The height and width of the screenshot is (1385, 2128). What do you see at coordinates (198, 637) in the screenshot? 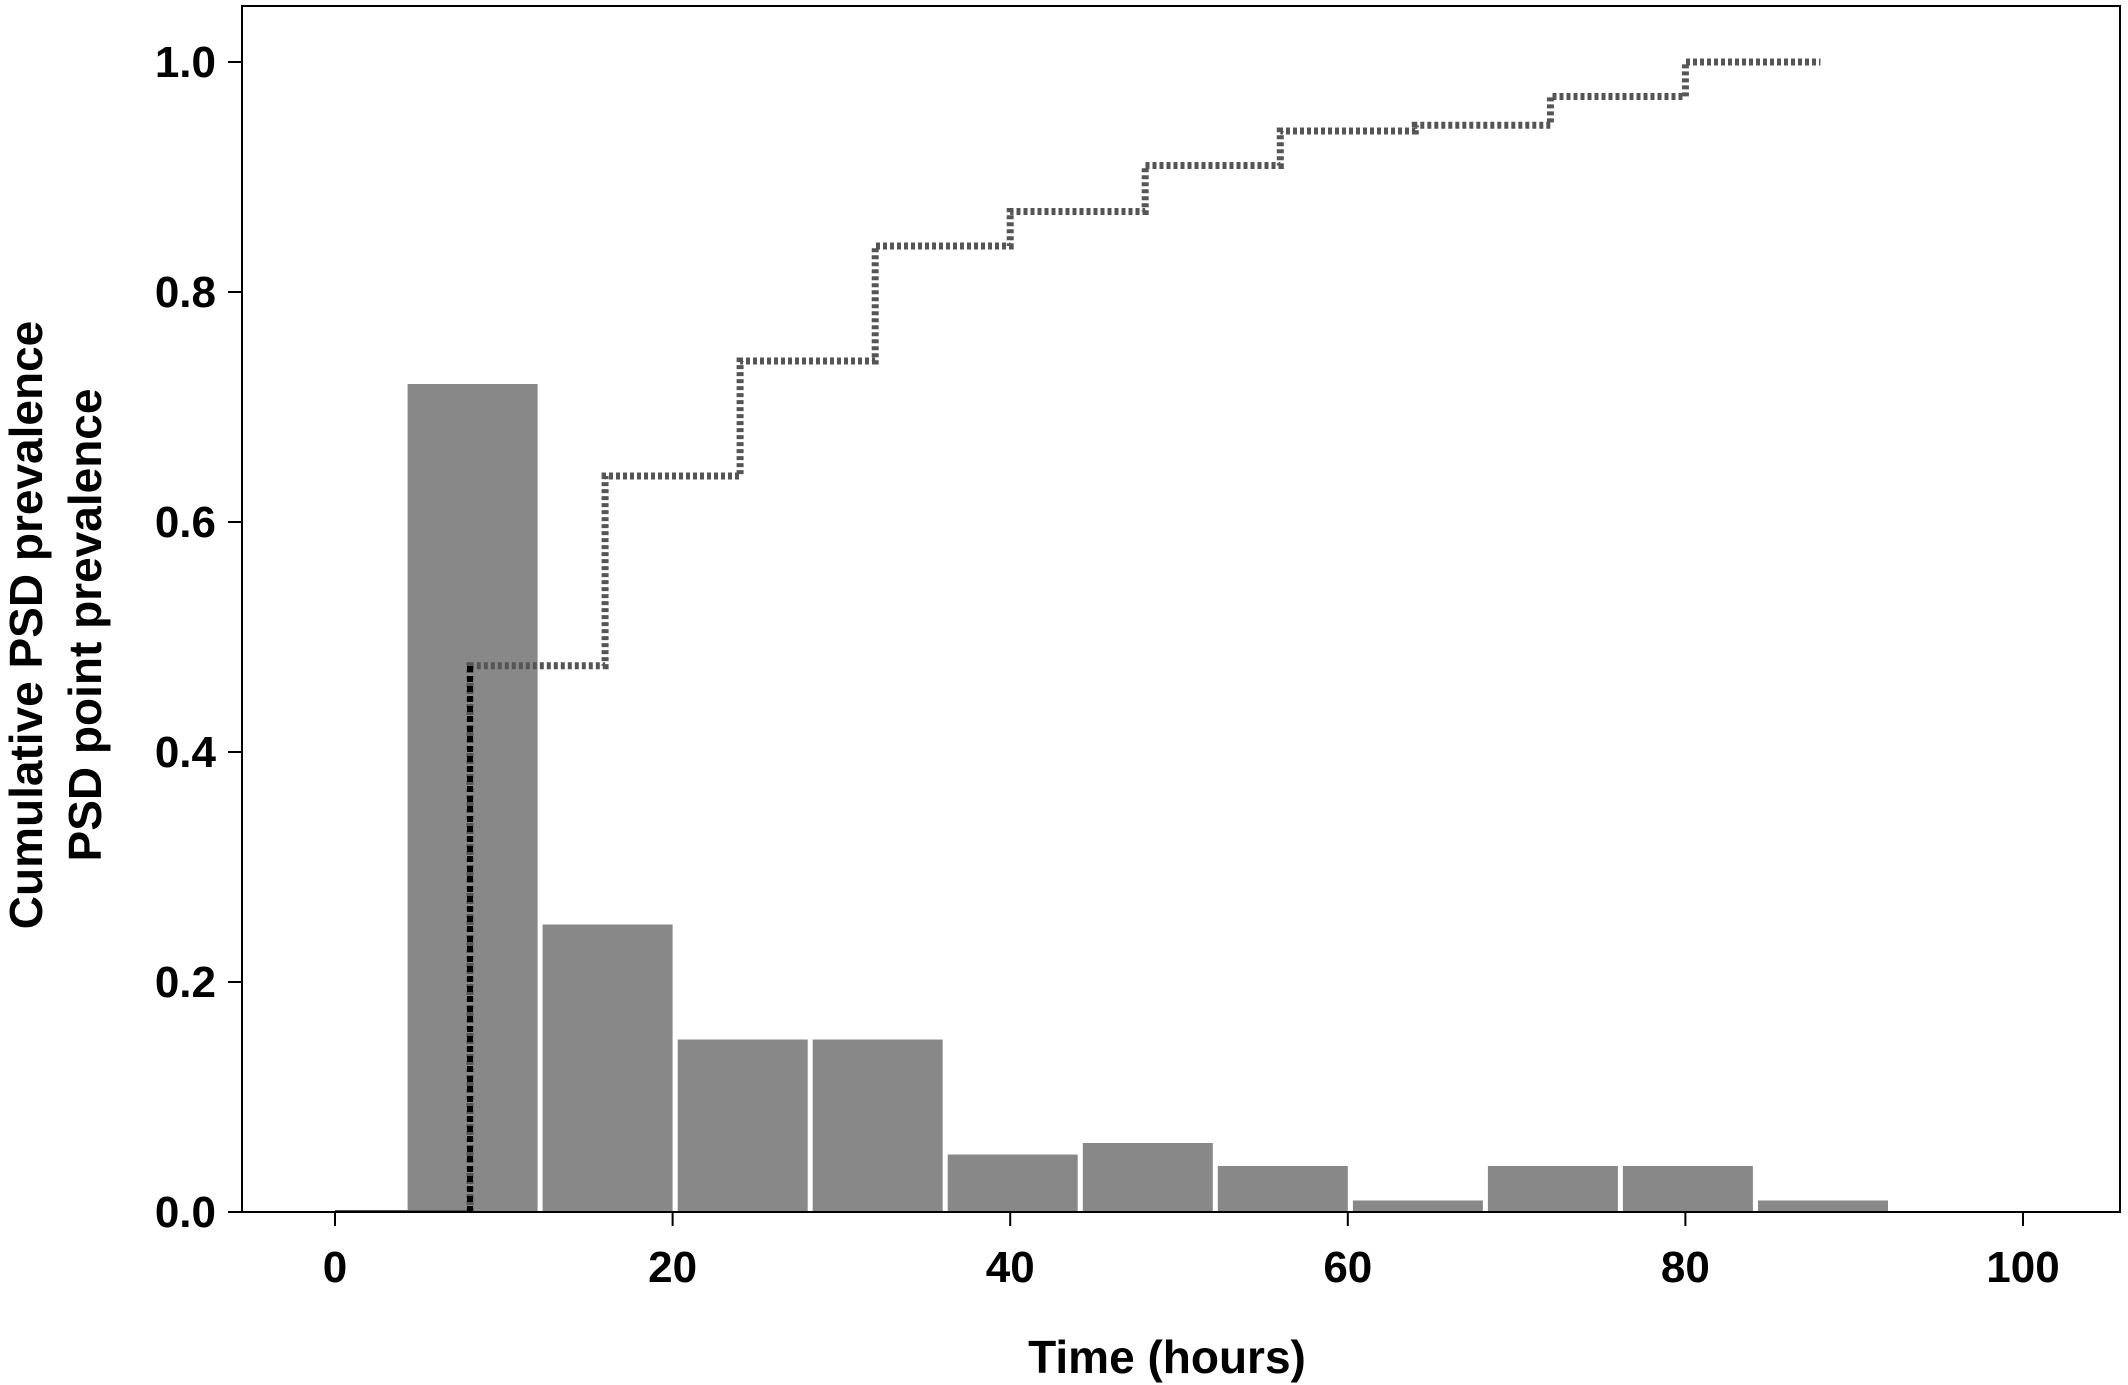
I see `y-axis-ticks: 0.0 0.2 0.4 0.6 0.8 1.0` at bounding box center [198, 637].